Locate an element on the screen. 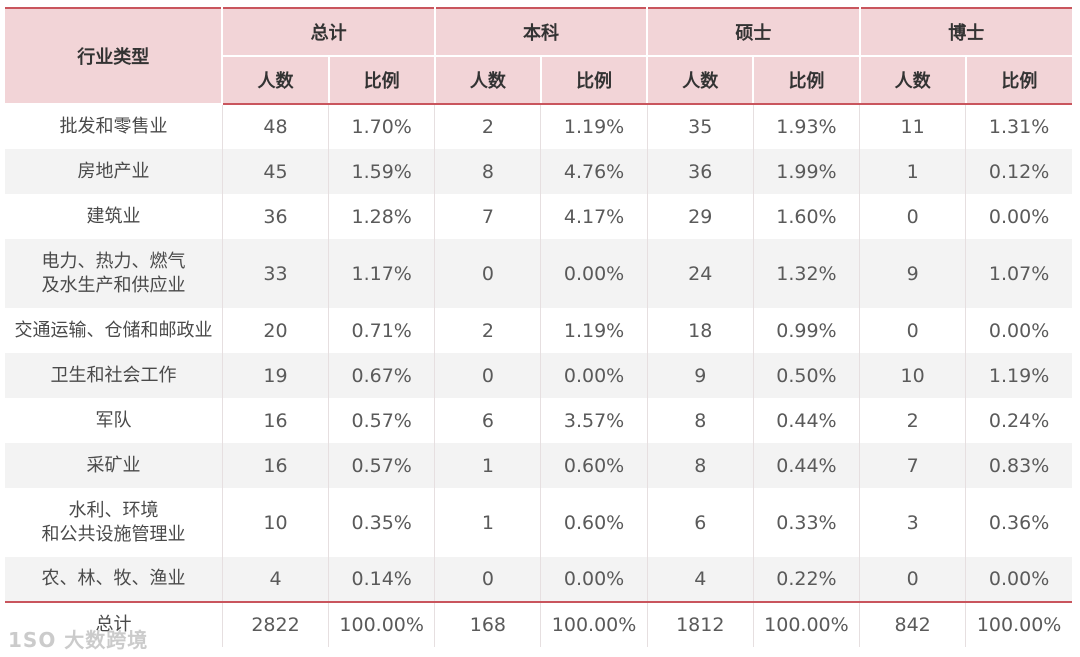 The width and height of the screenshot is (1080, 657). master-count-cell: 8 is located at coordinates (700, 420).